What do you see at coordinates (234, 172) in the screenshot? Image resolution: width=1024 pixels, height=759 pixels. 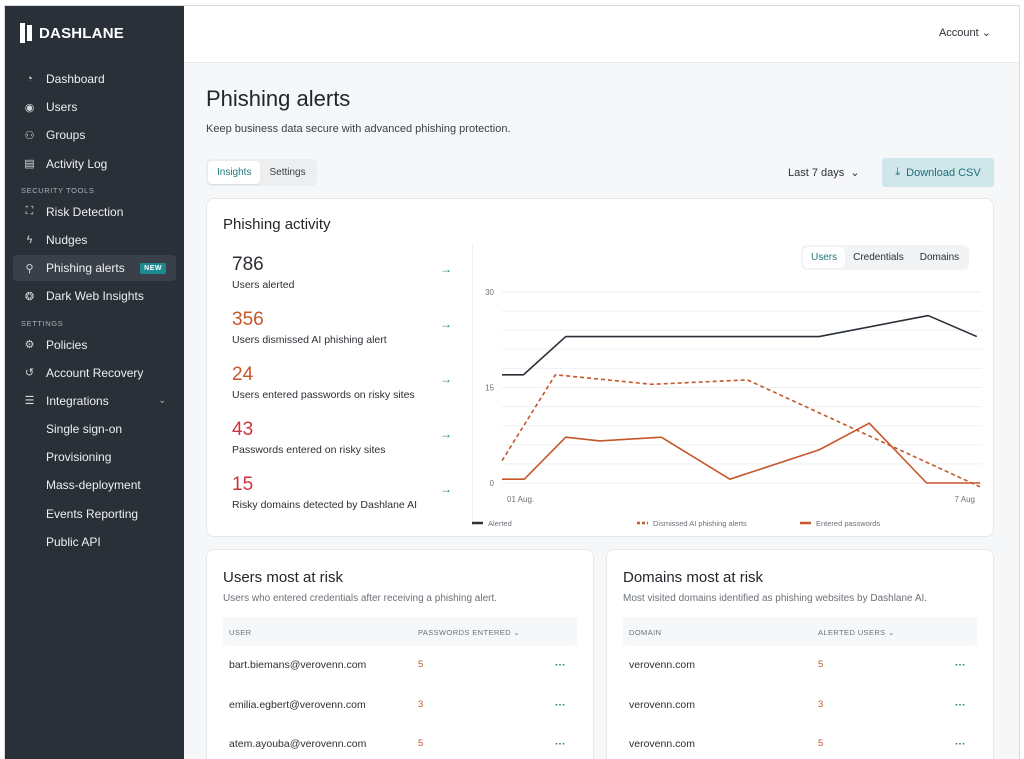 I see `tab-insights: Insights` at bounding box center [234, 172].